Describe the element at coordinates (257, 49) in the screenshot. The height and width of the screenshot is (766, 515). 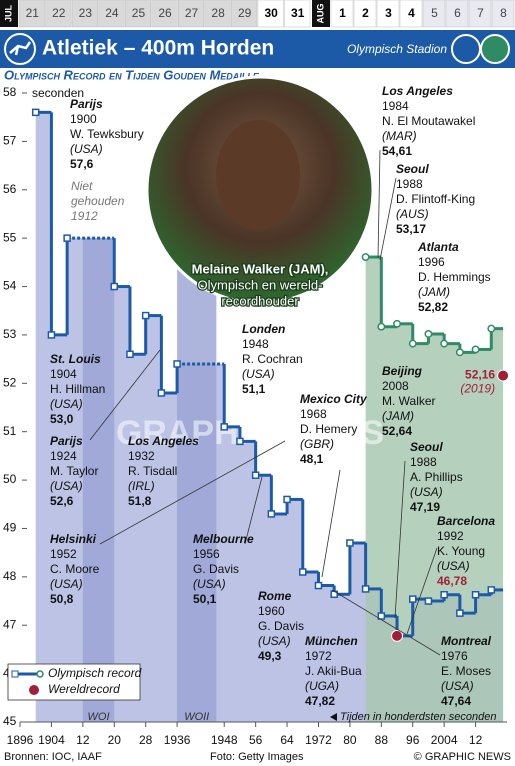
I see `title-bar` at that location.